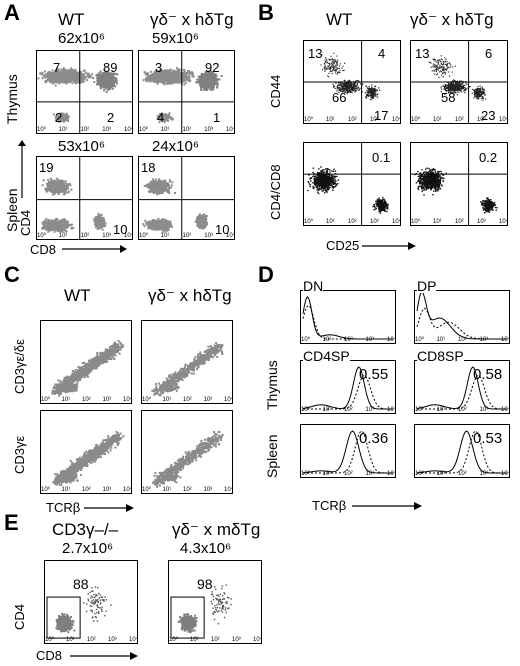 The height and width of the screenshot is (666, 520). What do you see at coordinates (374, 438) in the screenshot?
I see `spl-cd4-value: 0.36` at bounding box center [374, 438].